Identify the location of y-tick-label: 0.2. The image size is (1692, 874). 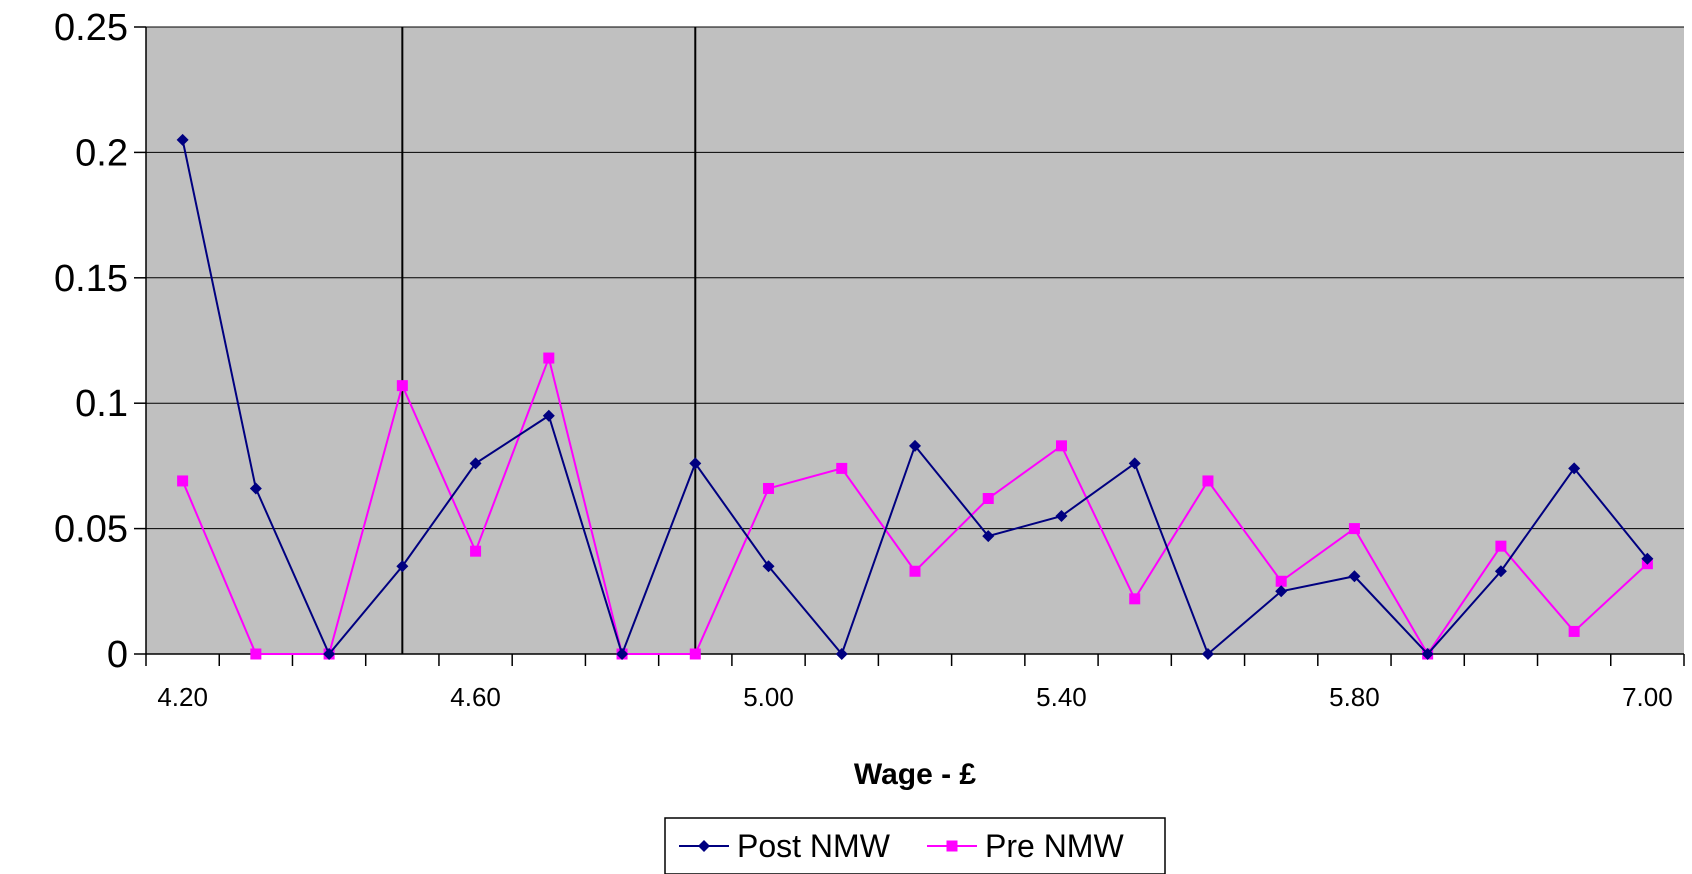
(101, 153).